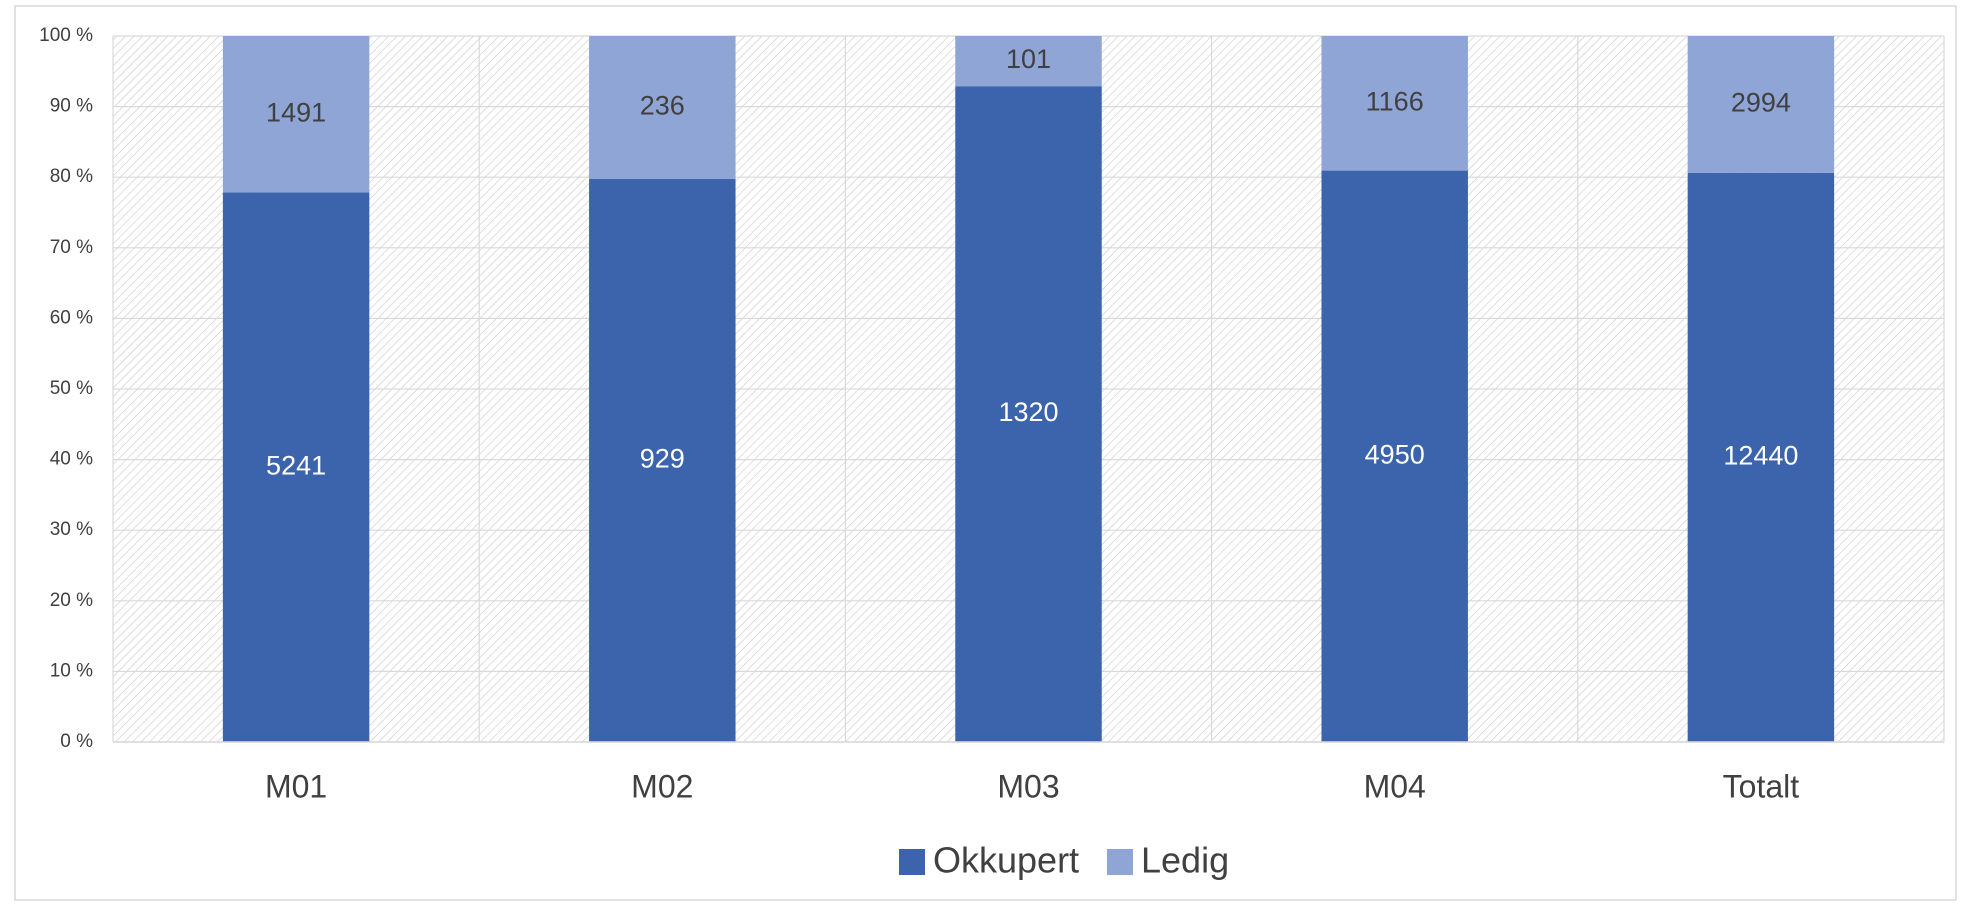 The height and width of the screenshot is (907, 1964). What do you see at coordinates (1028, 59) in the screenshot?
I see `data-label: 101` at bounding box center [1028, 59].